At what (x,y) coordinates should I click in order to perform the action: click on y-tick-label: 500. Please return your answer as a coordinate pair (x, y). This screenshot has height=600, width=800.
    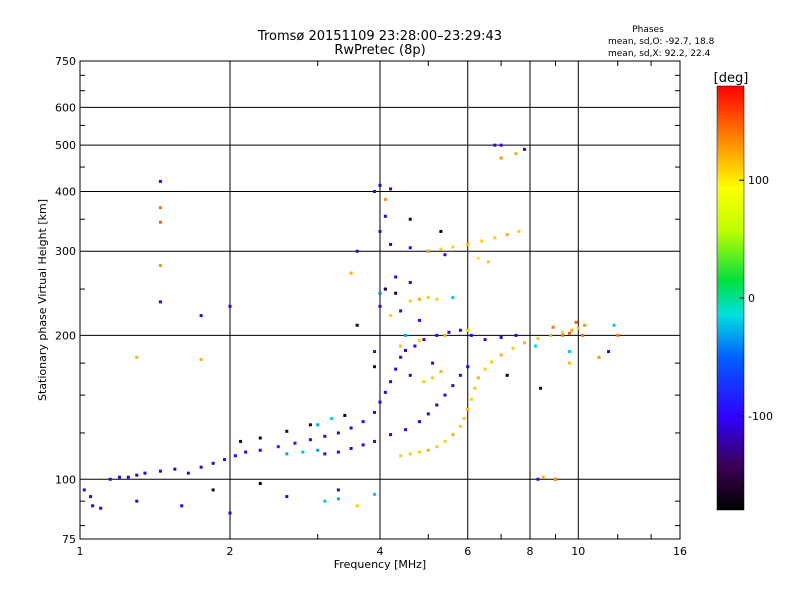
    Looking at the image, I should click on (65, 145).